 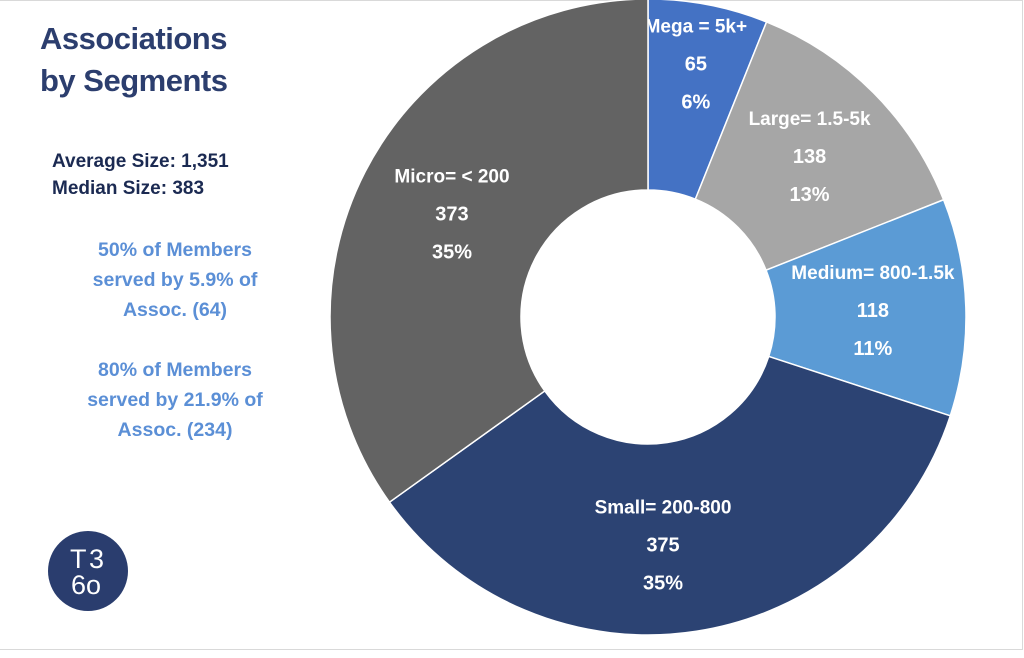 I want to click on slice-4-percent-label: 35%, so click(x=663, y=583).